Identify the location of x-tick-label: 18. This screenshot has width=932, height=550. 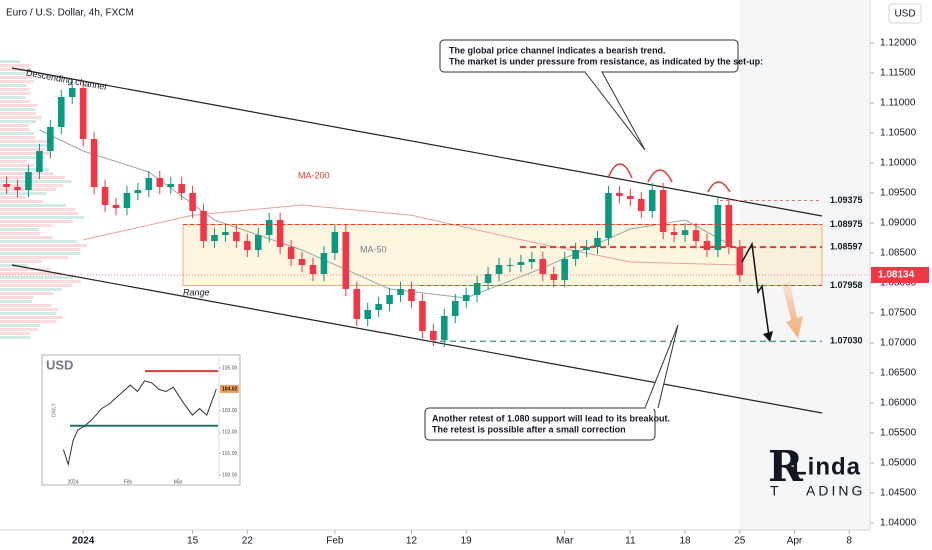
(685, 541).